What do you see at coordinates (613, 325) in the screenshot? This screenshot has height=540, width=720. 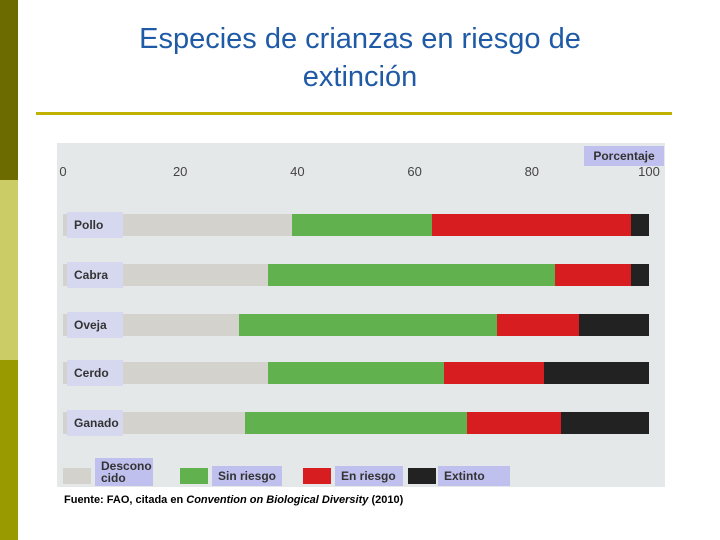 I see `bar-segment-oveja-extinto` at bounding box center [613, 325].